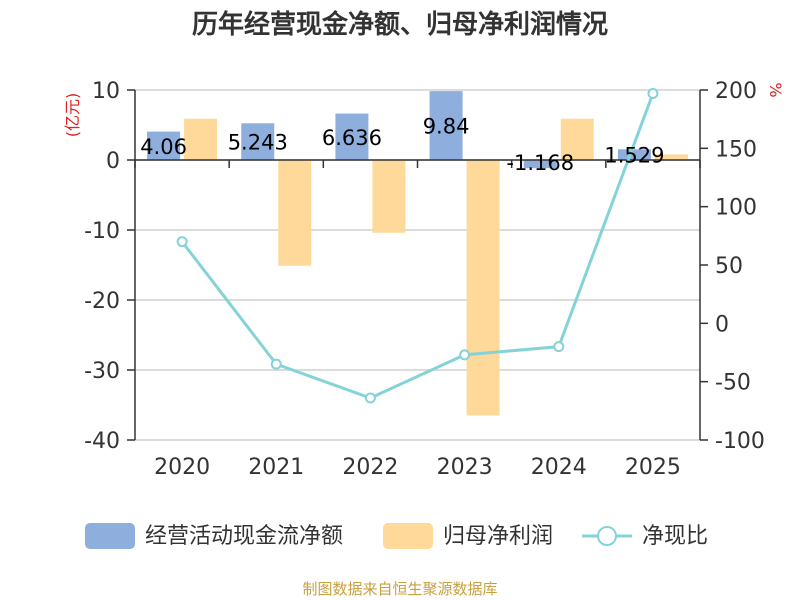  I want to click on right-tick-label: -50, so click(733, 383).